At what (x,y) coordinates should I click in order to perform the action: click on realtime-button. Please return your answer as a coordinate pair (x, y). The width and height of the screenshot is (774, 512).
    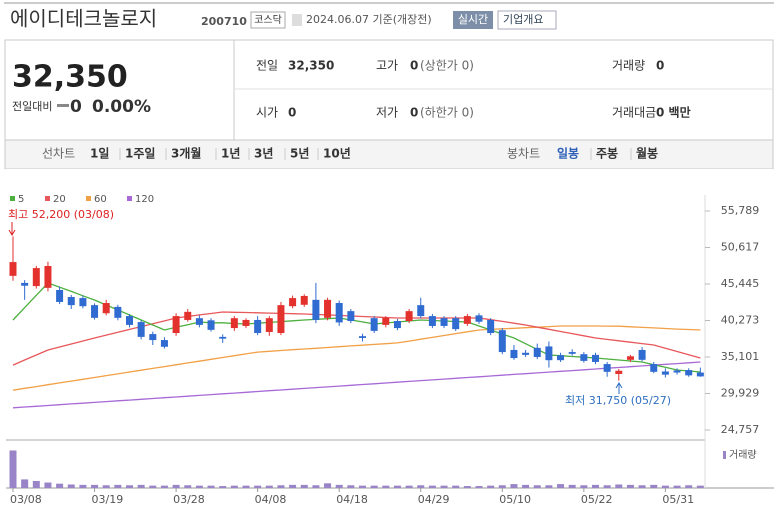
    Looking at the image, I should click on (473, 20).